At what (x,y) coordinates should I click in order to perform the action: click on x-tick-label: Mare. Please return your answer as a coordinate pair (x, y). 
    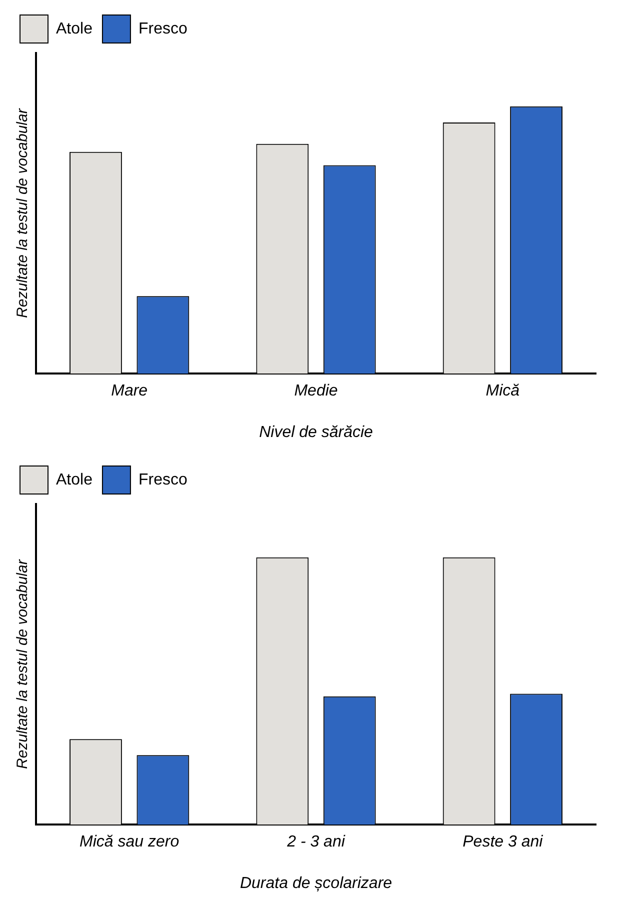
    Looking at the image, I should click on (129, 391).